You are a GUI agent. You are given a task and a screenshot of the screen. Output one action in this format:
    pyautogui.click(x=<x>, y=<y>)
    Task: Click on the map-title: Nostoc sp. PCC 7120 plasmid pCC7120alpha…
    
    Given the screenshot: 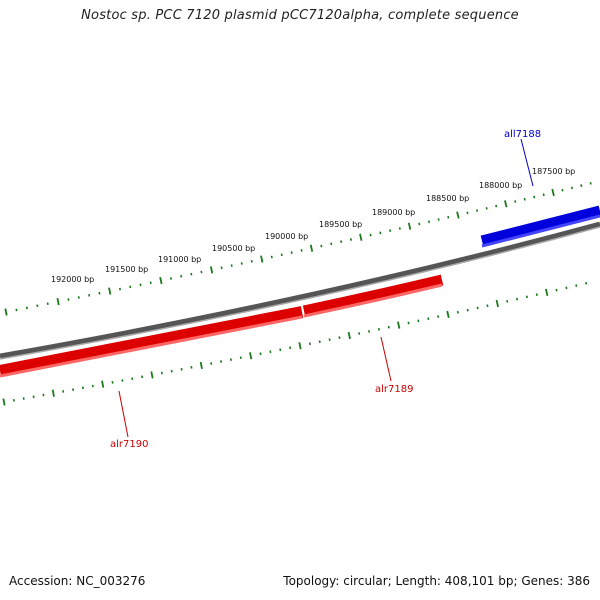 What is the action you would take?
    pyautogui.click(x=300, y=15)
    